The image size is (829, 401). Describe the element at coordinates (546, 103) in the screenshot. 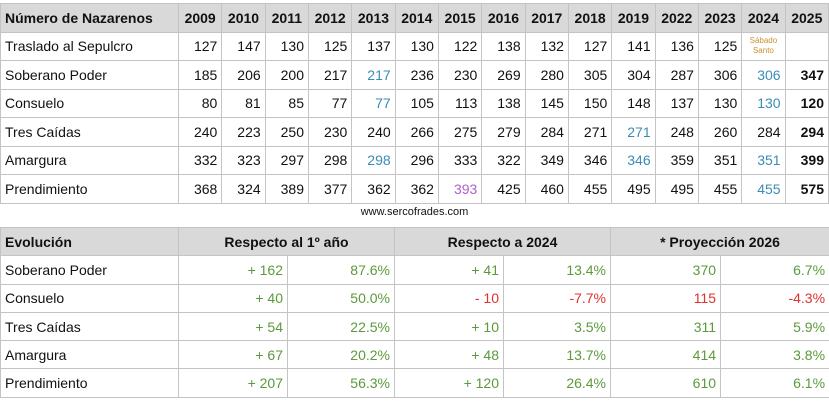

I see `value-cell: 145` at that location.